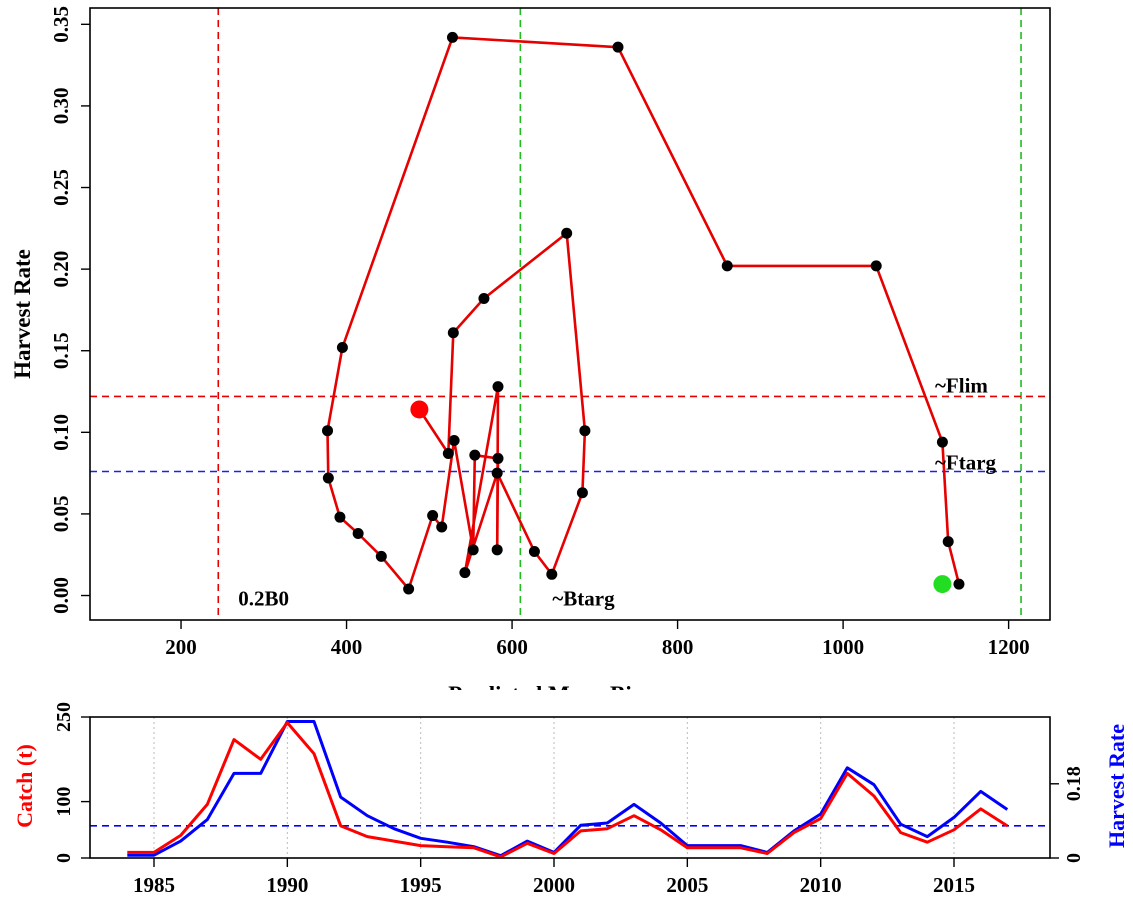  What do you see at coordinates (287, 885) in the screenshot?
I see `year-tick-label: 1990` at bounding box center [287, 885].